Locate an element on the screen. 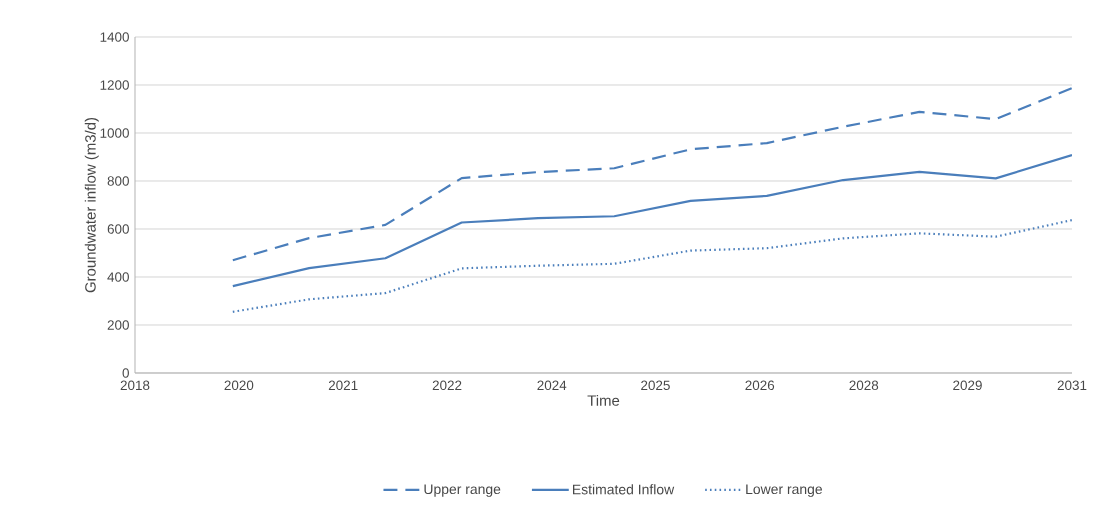  x-tick-label: 2022 is located at coordinates (447, 385).